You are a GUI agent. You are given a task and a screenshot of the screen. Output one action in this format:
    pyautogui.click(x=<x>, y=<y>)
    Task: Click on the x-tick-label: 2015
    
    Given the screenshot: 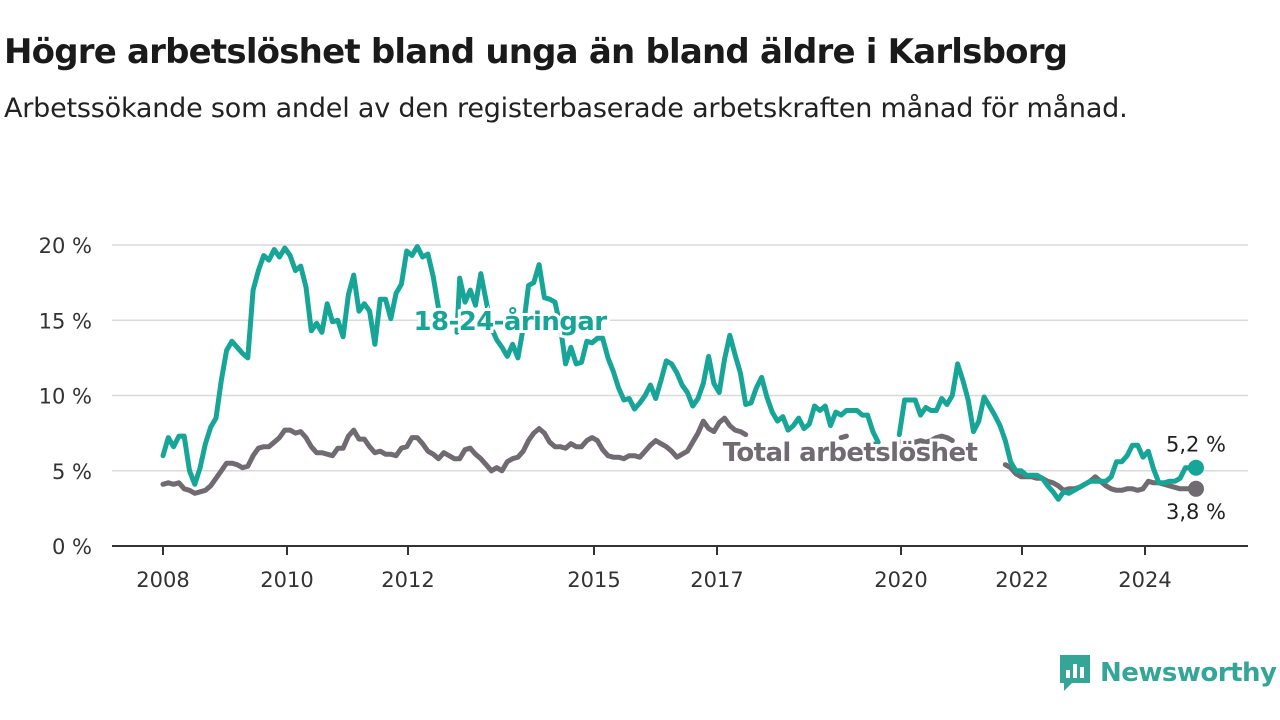 What is the action you would take?
    pyautogui.click(x=593, y=580)
    